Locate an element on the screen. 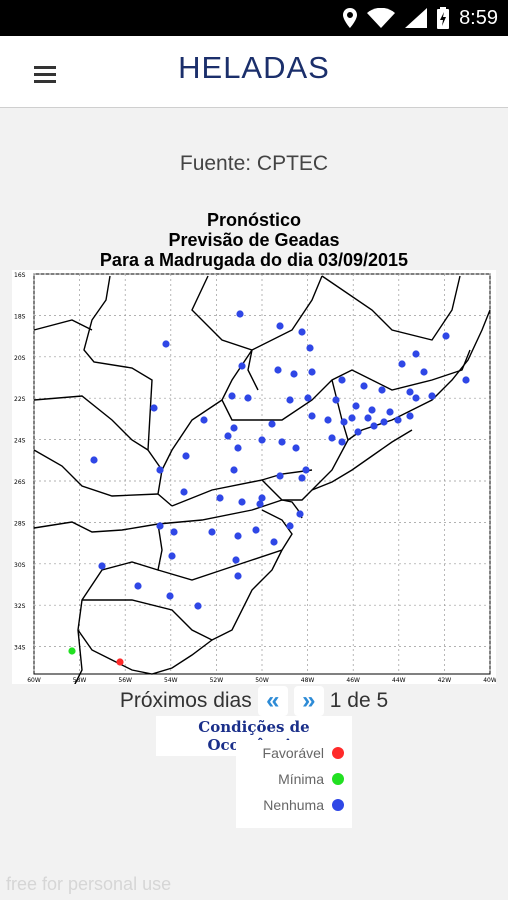 The image size is (508, 900). location-icon is located at coordinates (350, 18).